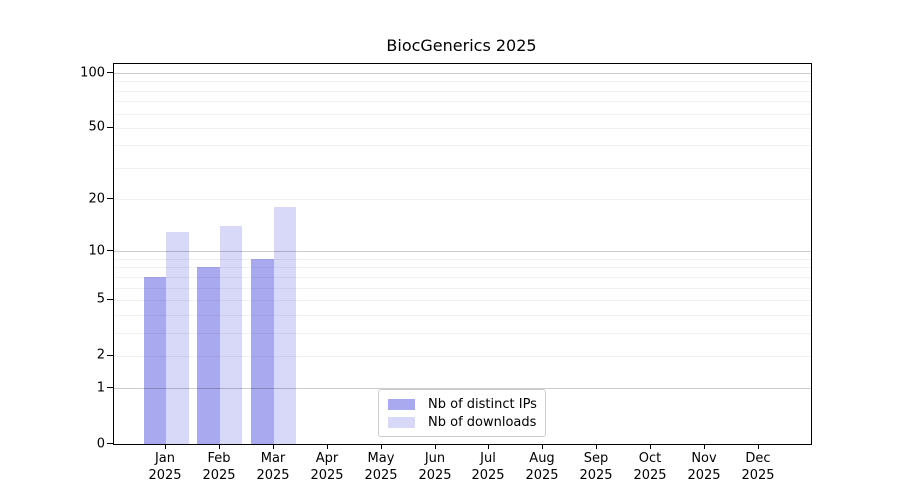 This screenshot has width=900, height=500. I want to click on y-tick-label-10: 10, so click(96, 251).